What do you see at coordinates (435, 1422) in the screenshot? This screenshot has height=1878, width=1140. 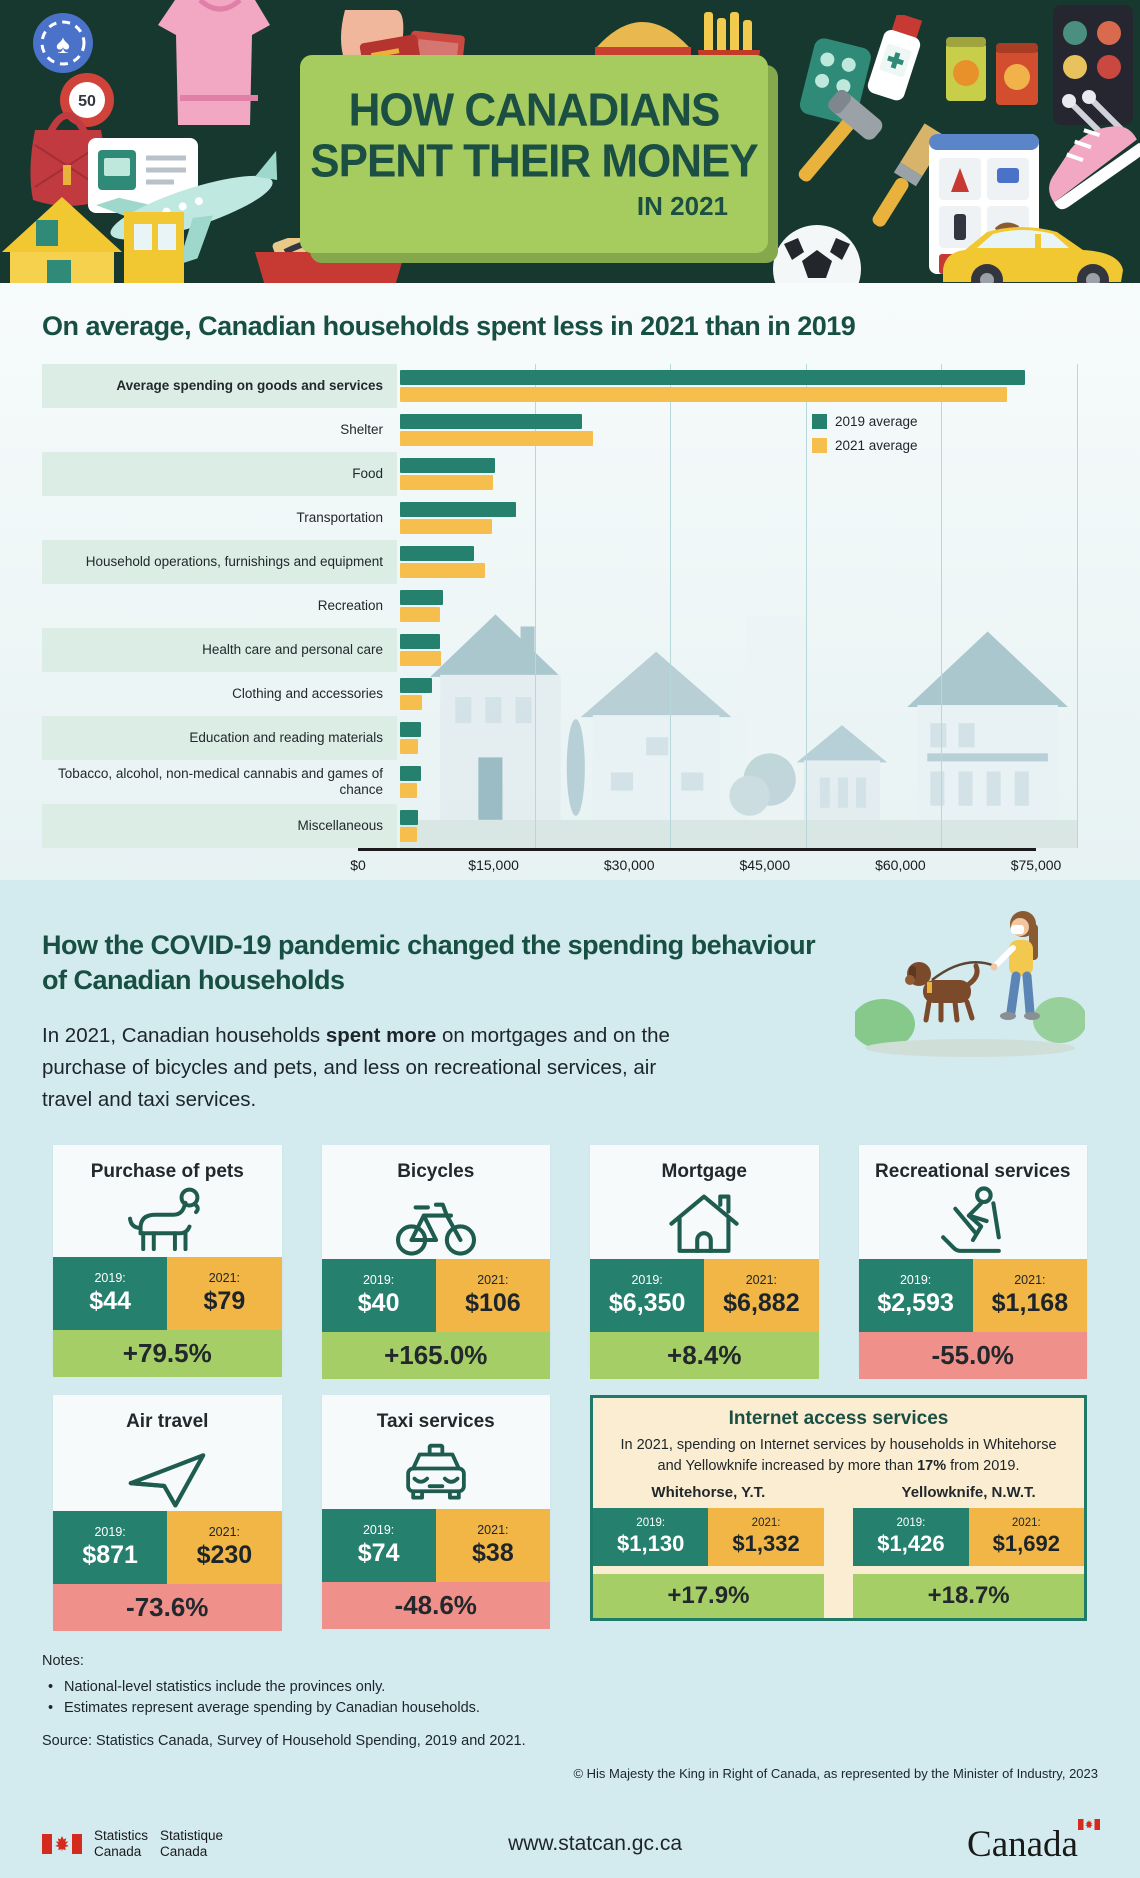 I see `card-title: Taxi services` at bounding box center [435, 1422].